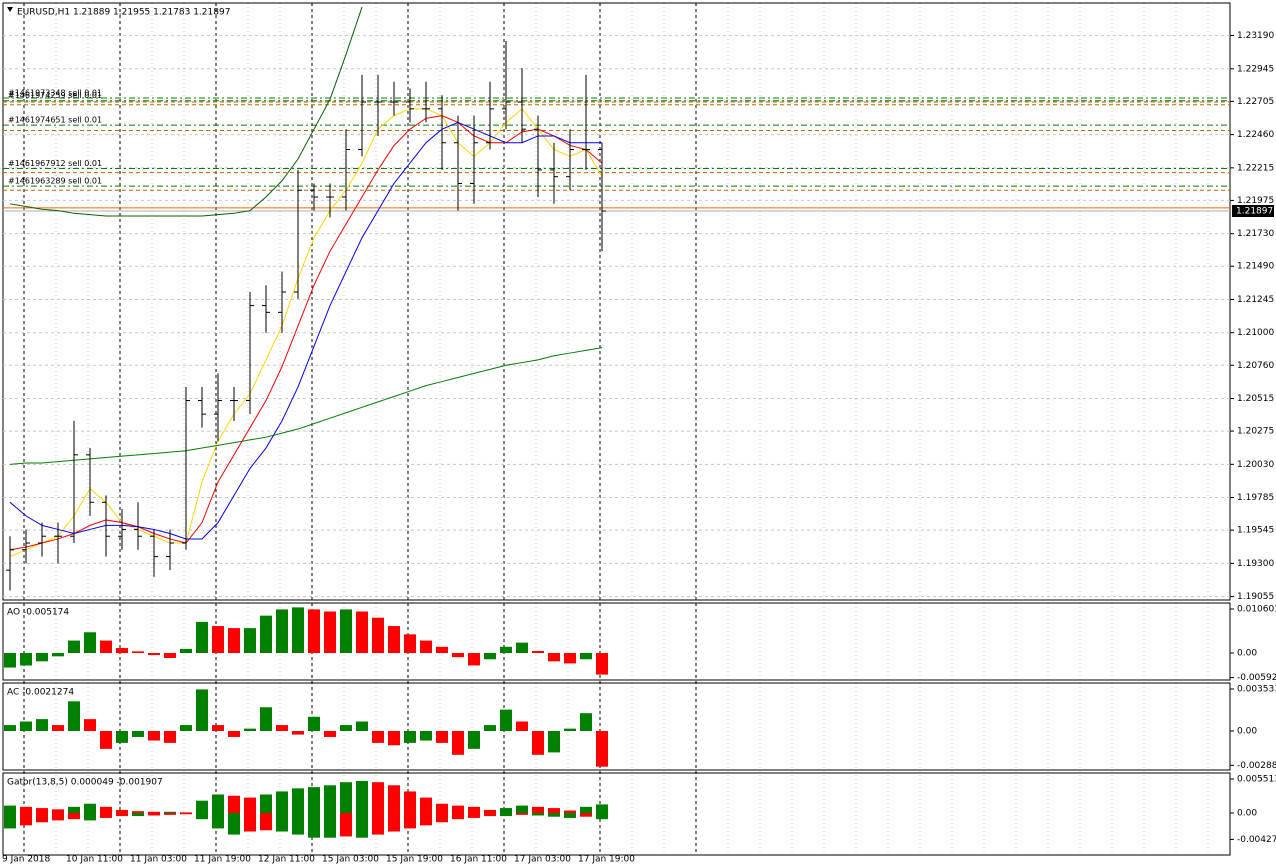 This screenshot has width=1276, height=866. What do you see at coordinates (10, 9) in the screenshot?
I see `symbol-icon` at bounding box center [10, 9].